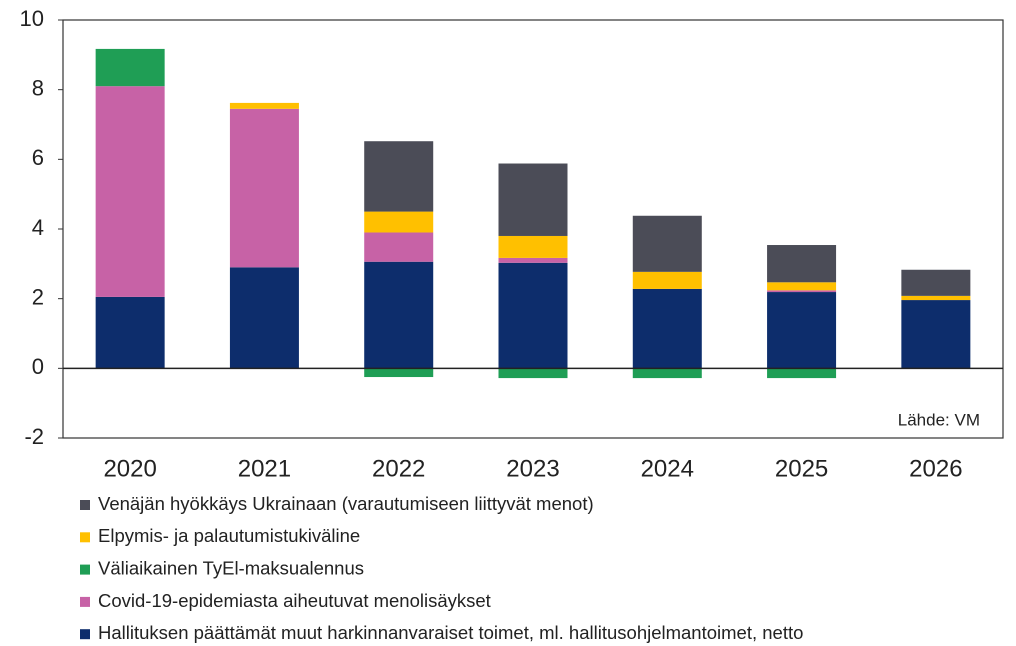 This screenshot has width=1016, height=646. What do you see at coordinates (38, 227) in the screenshot?
I see `y-tick-label: 4` at bounding box center [38, 227].